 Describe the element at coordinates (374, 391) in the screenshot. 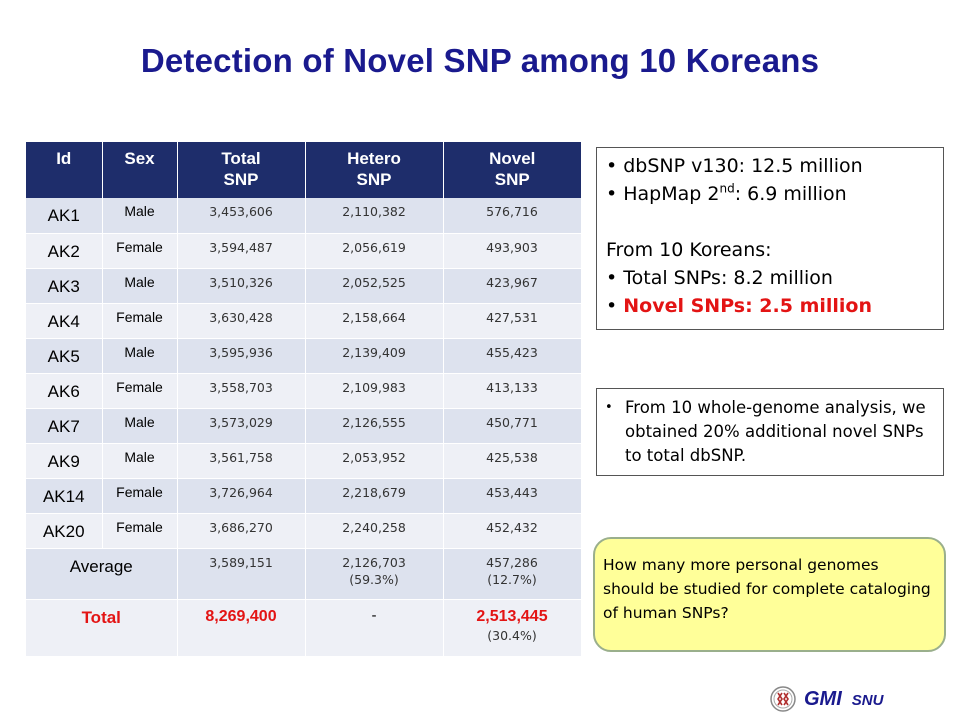

I see `cell-hetero: 2,109,983` at that location.